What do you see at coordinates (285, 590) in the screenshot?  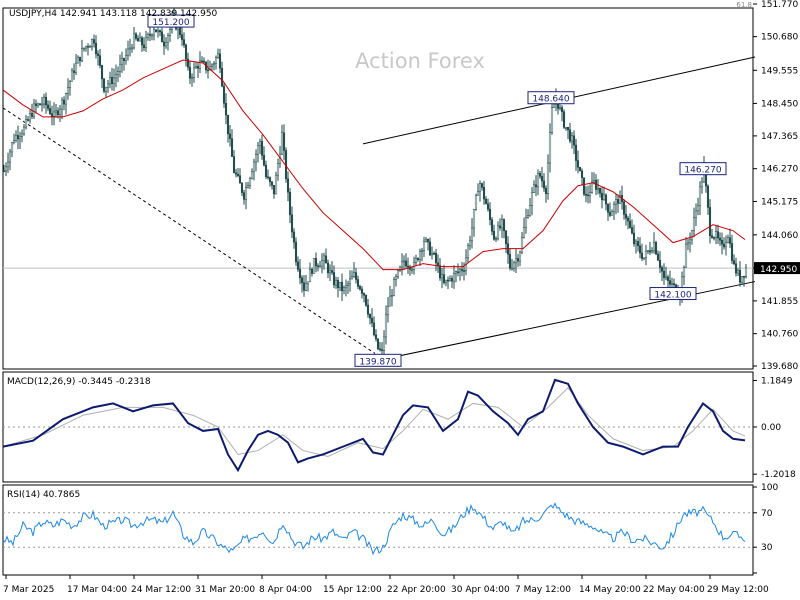 I see `time-tick-label: 8 Apr 04:00` at bounding box center [285, 590].